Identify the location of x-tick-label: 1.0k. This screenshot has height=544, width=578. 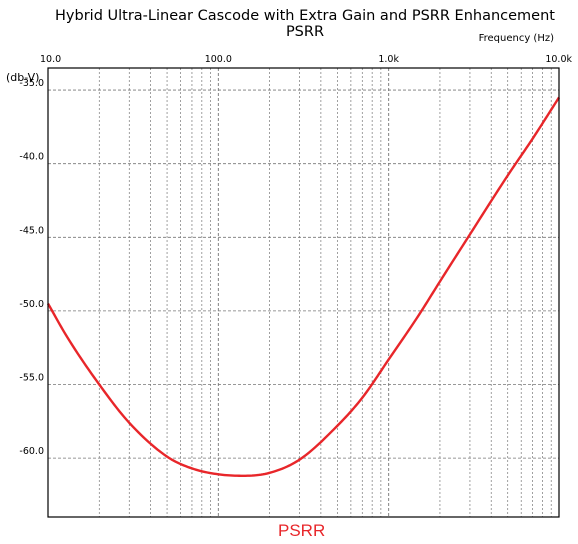
(388, 59).